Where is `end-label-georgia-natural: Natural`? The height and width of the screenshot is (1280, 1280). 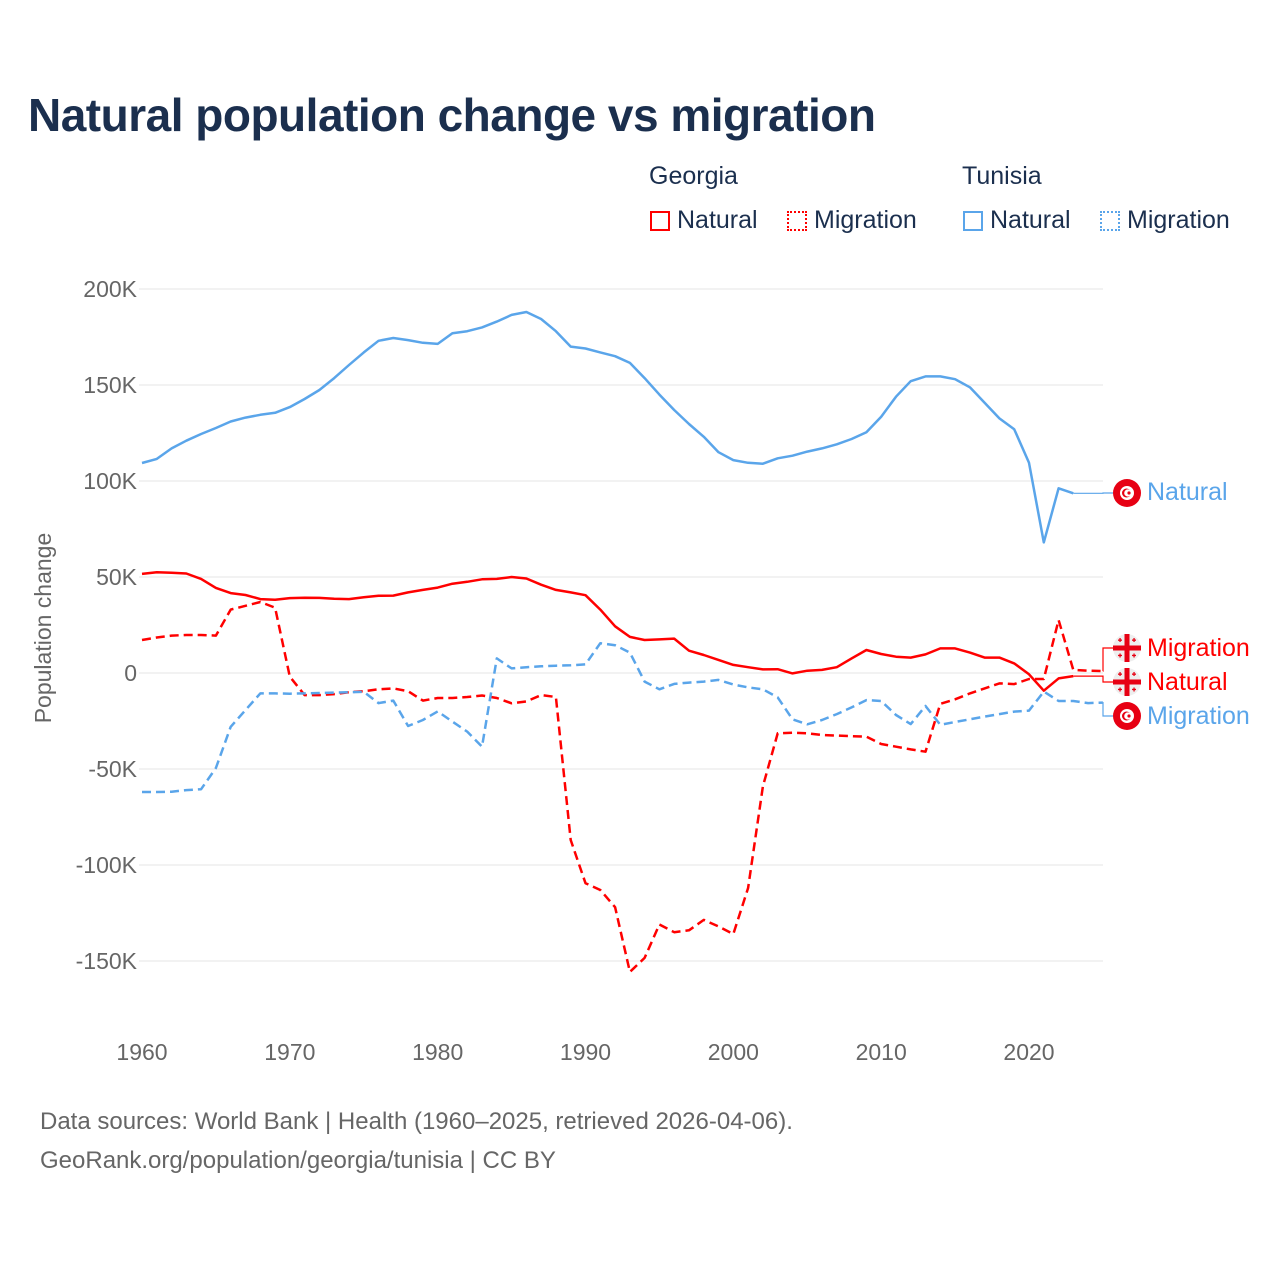 end-label-georgia-natural: Natural is located at coordinates (1170, 682).